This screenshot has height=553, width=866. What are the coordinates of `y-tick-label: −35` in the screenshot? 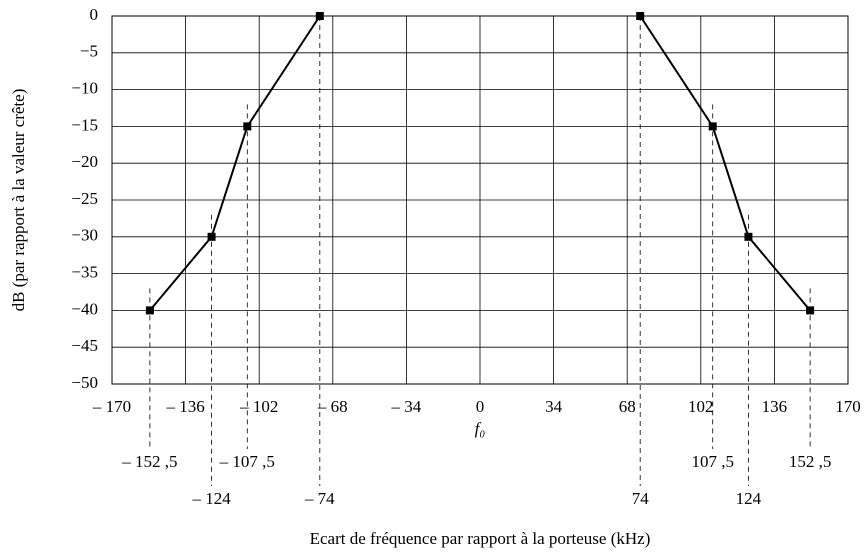 It's located at (84, 272).